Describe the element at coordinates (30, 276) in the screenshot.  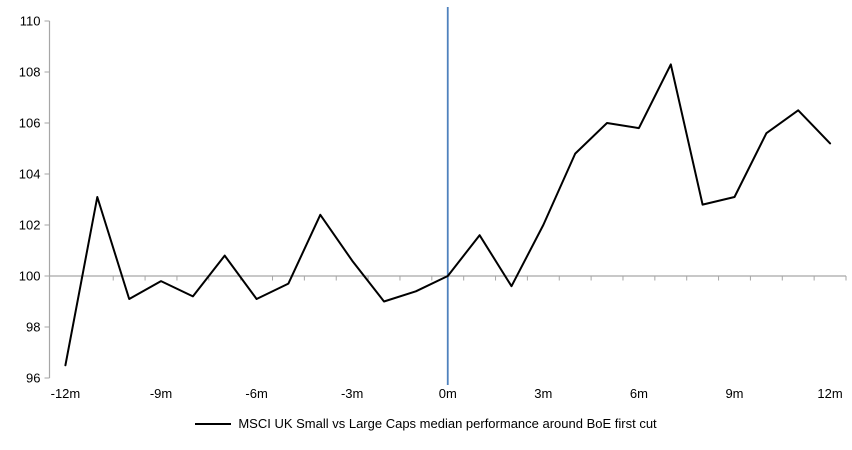
I see `y-tick-label: 100` at that location.